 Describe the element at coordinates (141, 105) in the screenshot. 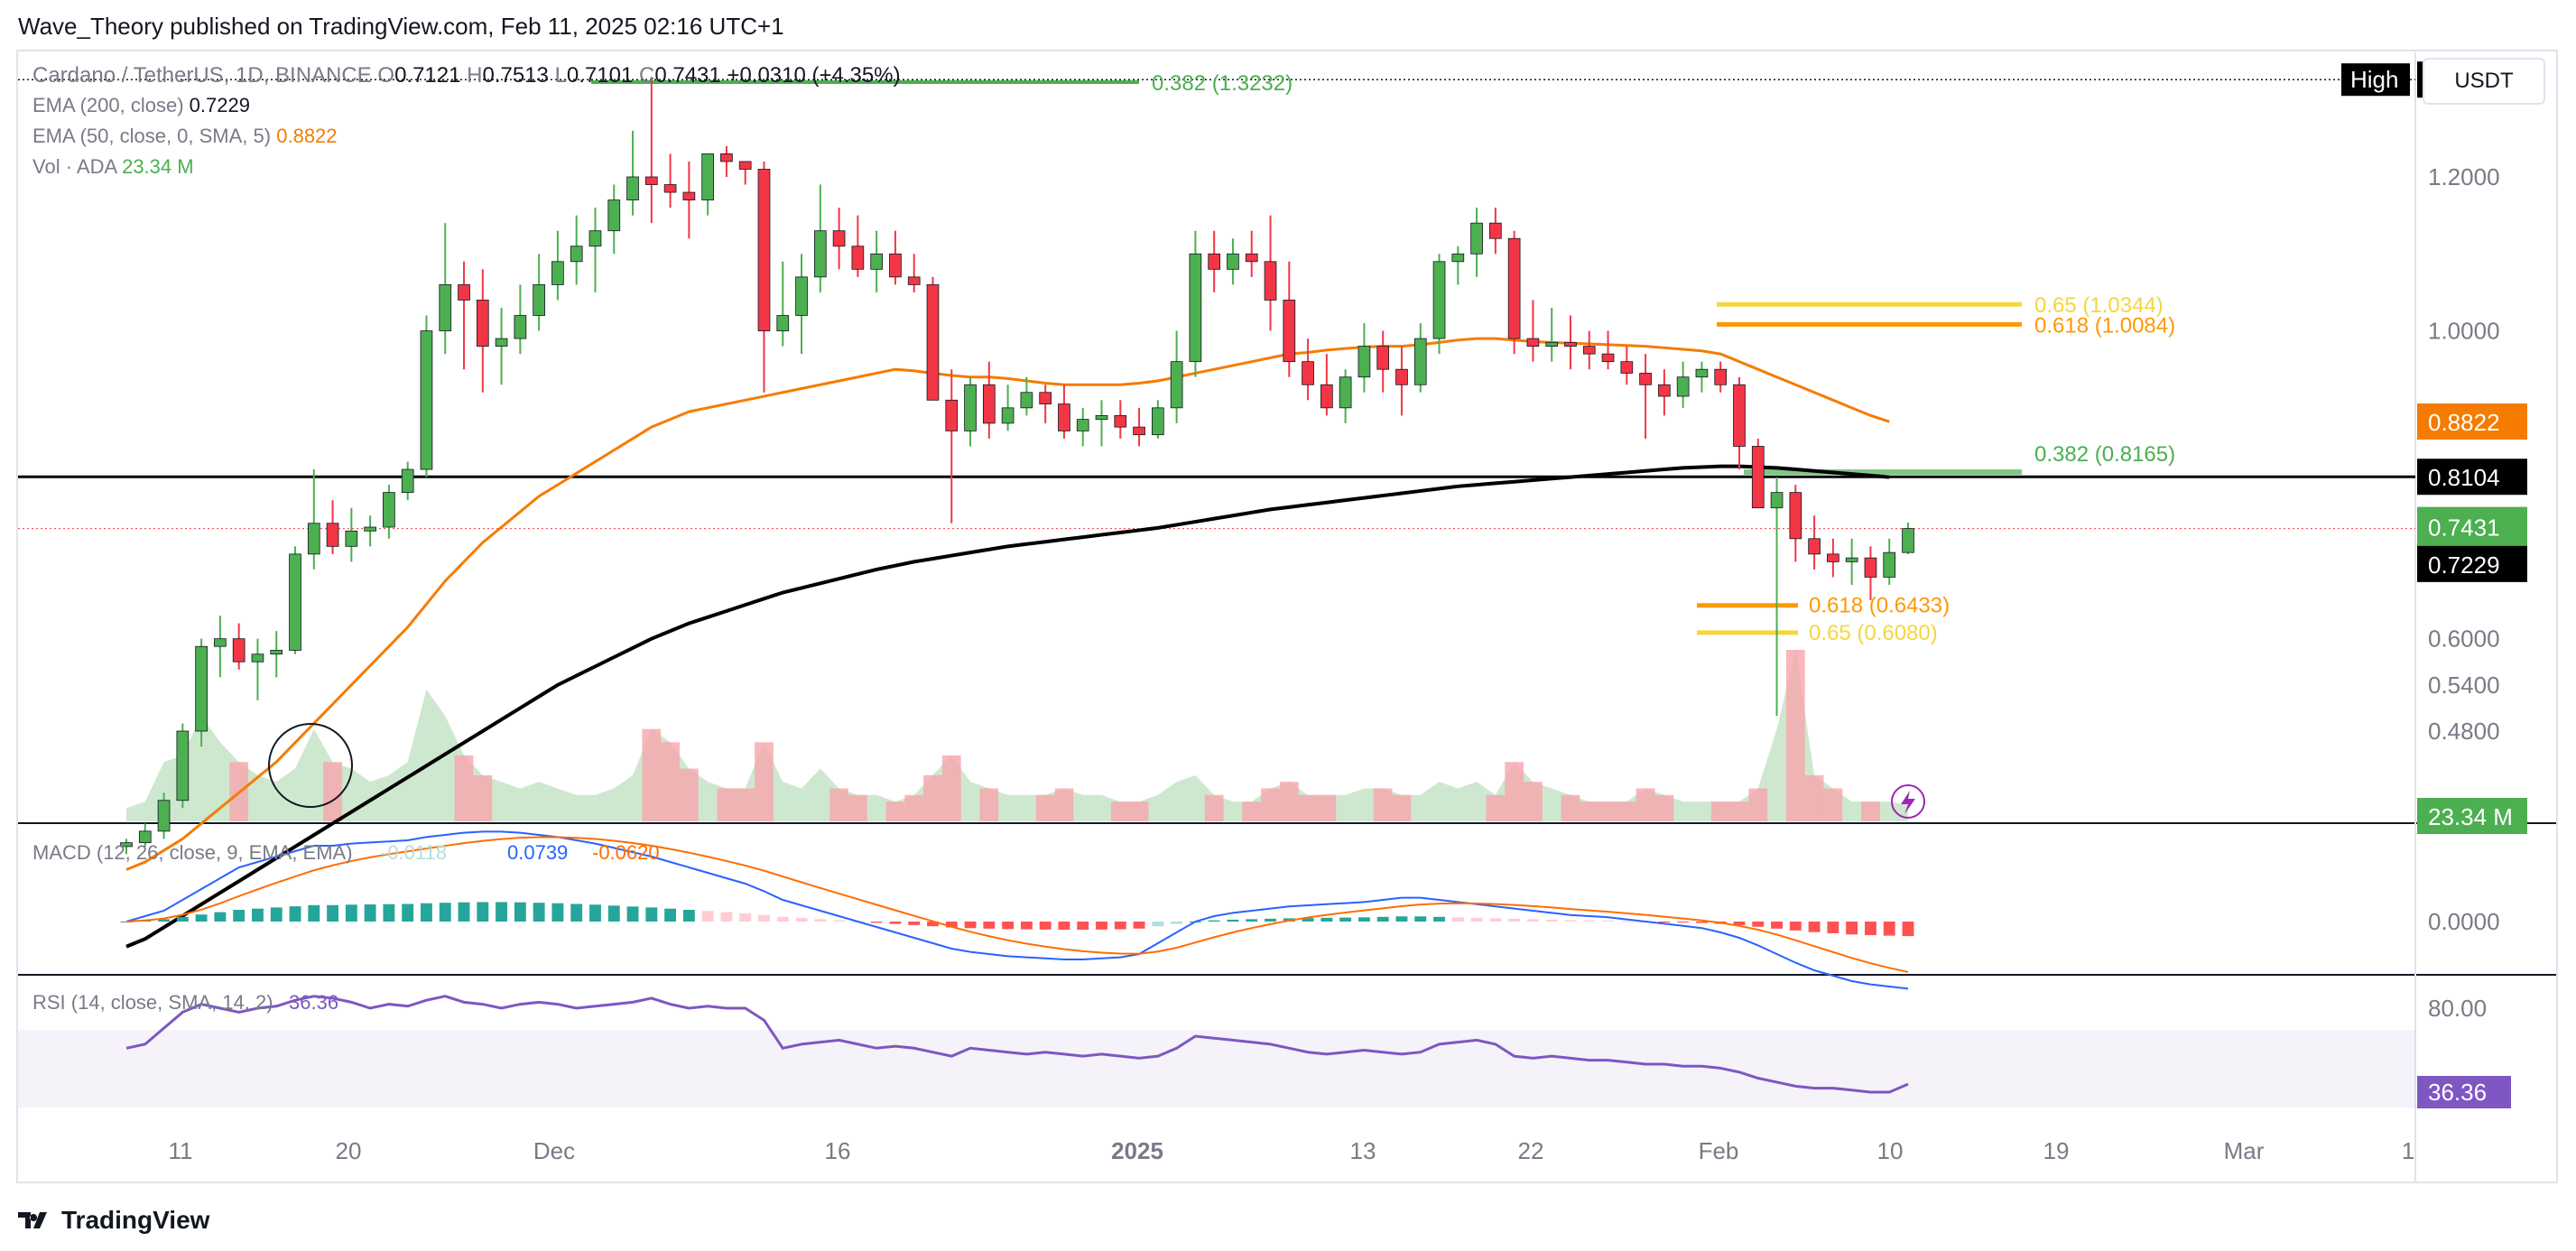

I see `ema200-legend: EMA (200, close) 0.7229` at that location.